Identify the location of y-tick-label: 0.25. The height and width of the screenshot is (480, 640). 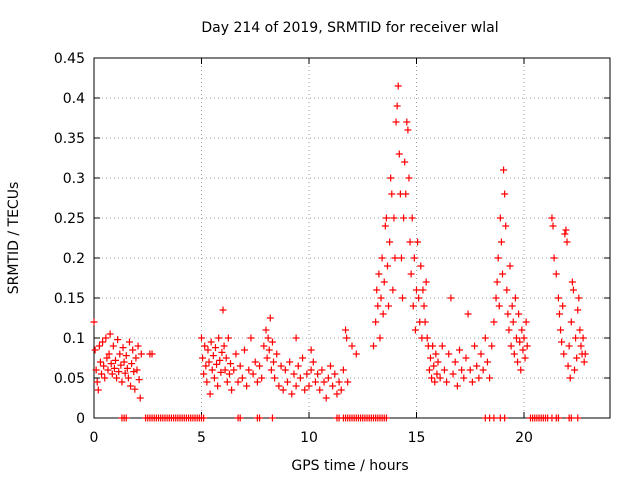
(69, 219).